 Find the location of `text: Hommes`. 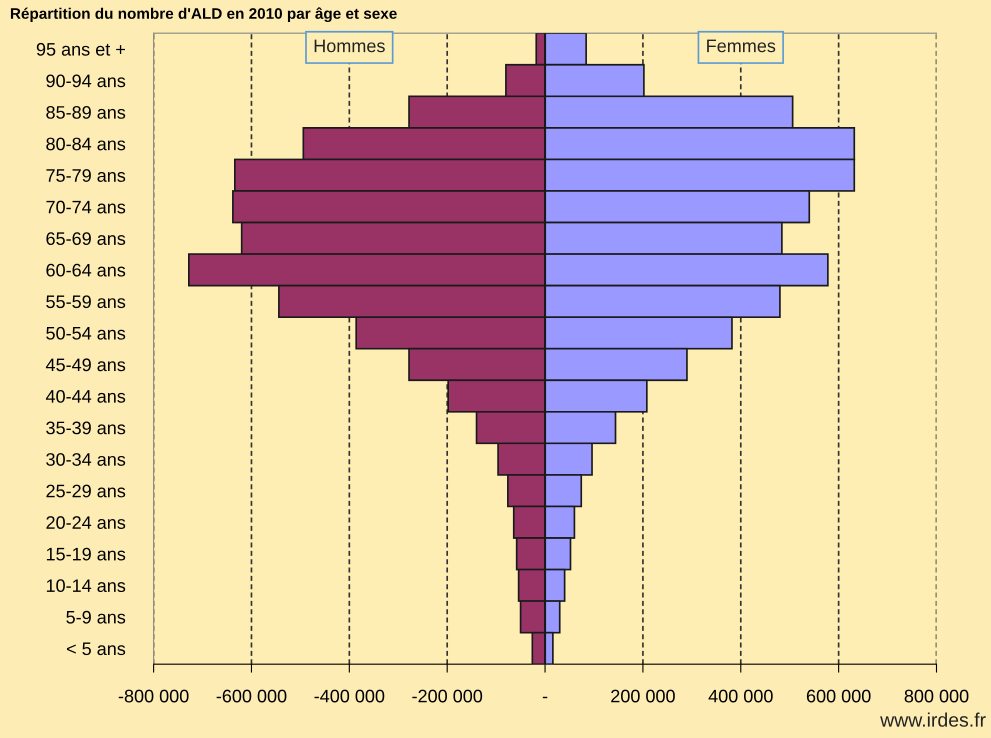

text: Hommes is located at coordinates (349, 46).